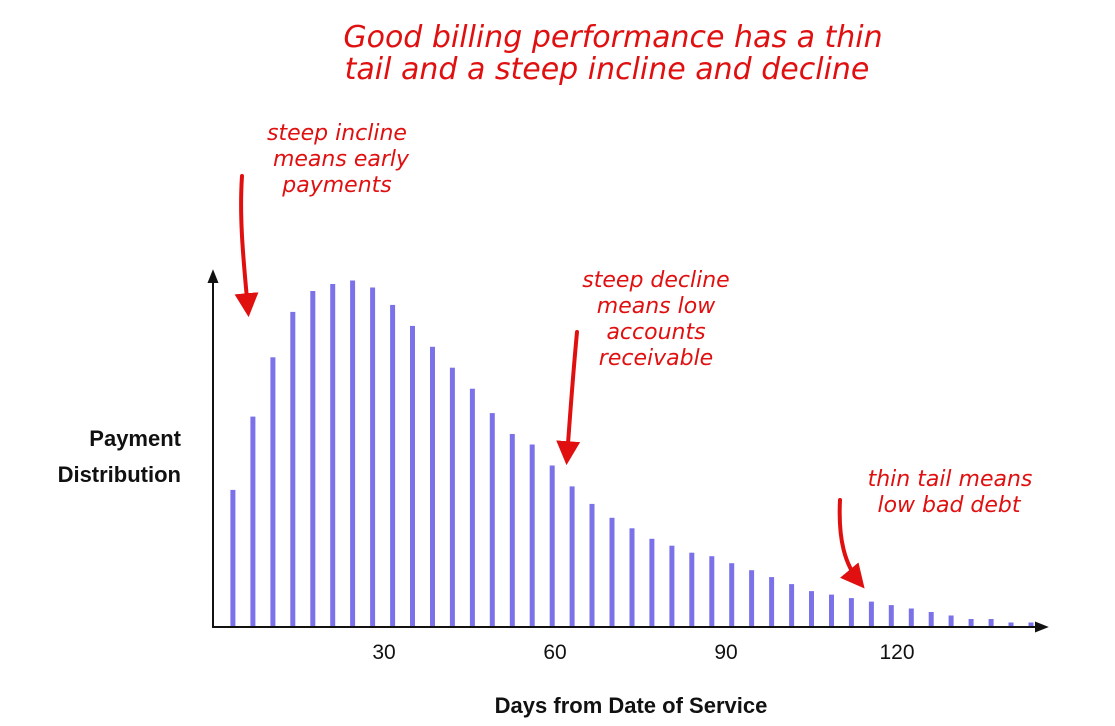 The width and height of the screenshot is (1115, 726). Describe the element at coordinates (725, 652) in the screenshot. I see `x-tick-label: 90` at that location.